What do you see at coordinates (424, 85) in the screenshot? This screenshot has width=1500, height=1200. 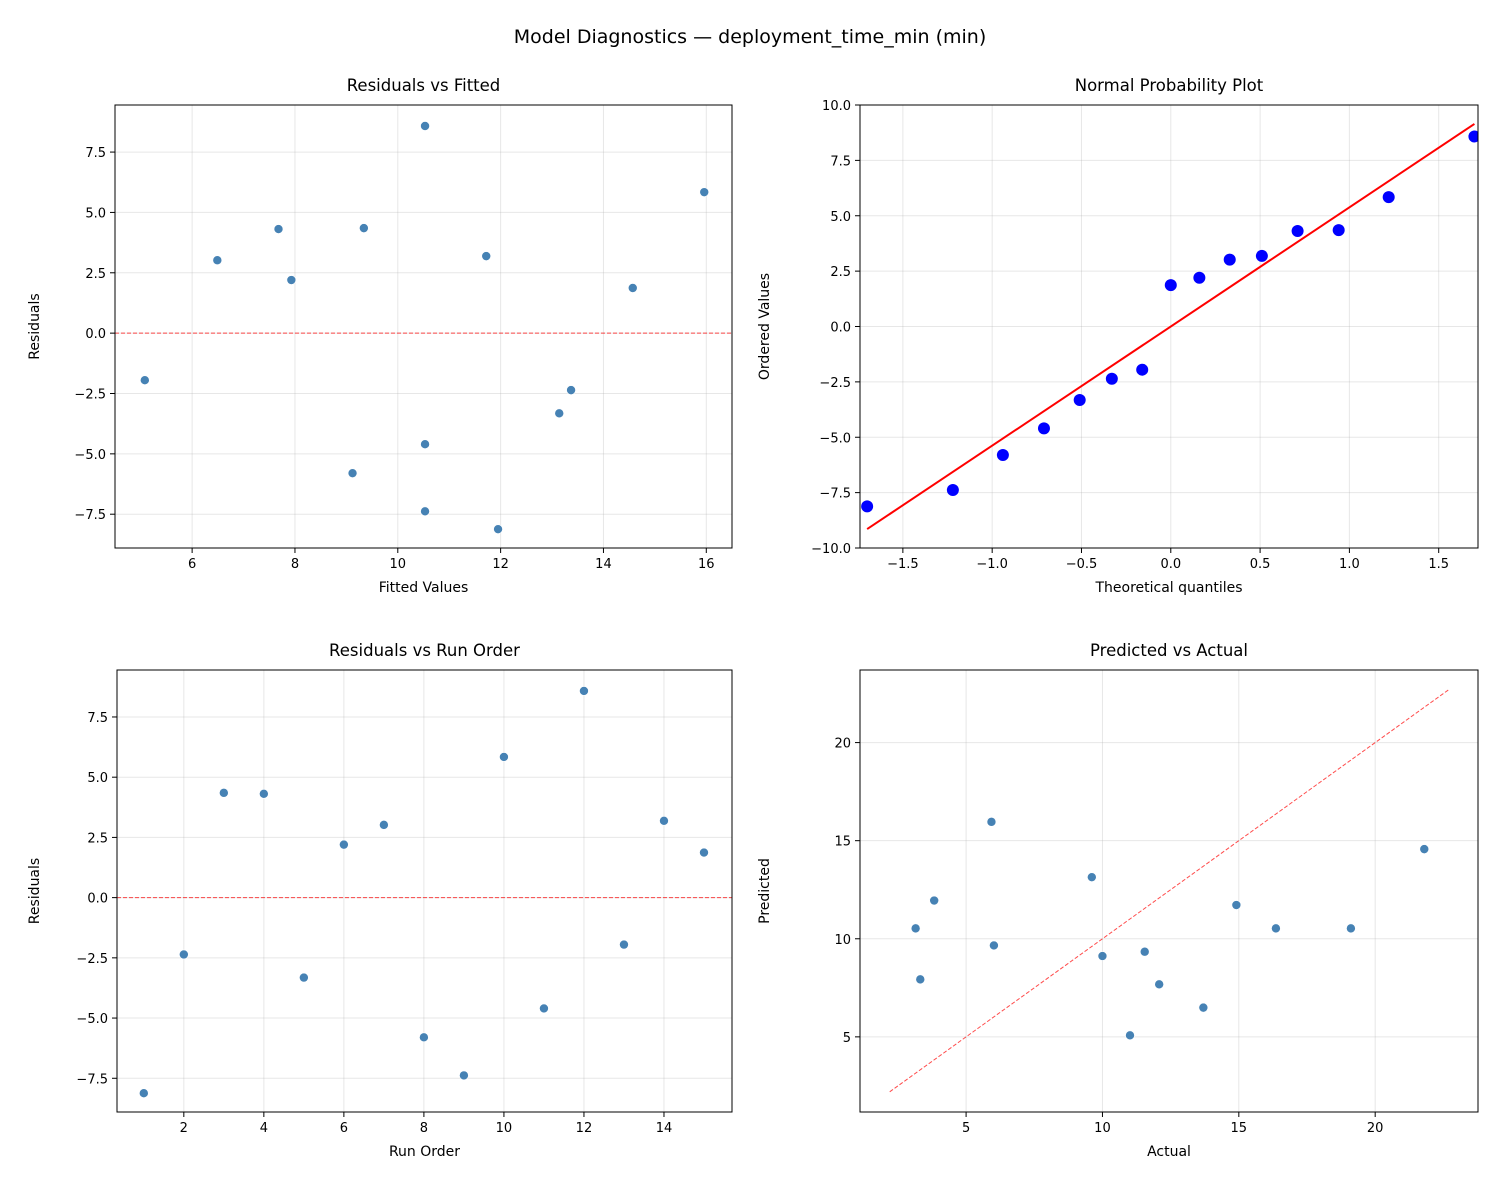 I see `subplot-title: Residuals vs Fitted` at bounding box center [424, 85].